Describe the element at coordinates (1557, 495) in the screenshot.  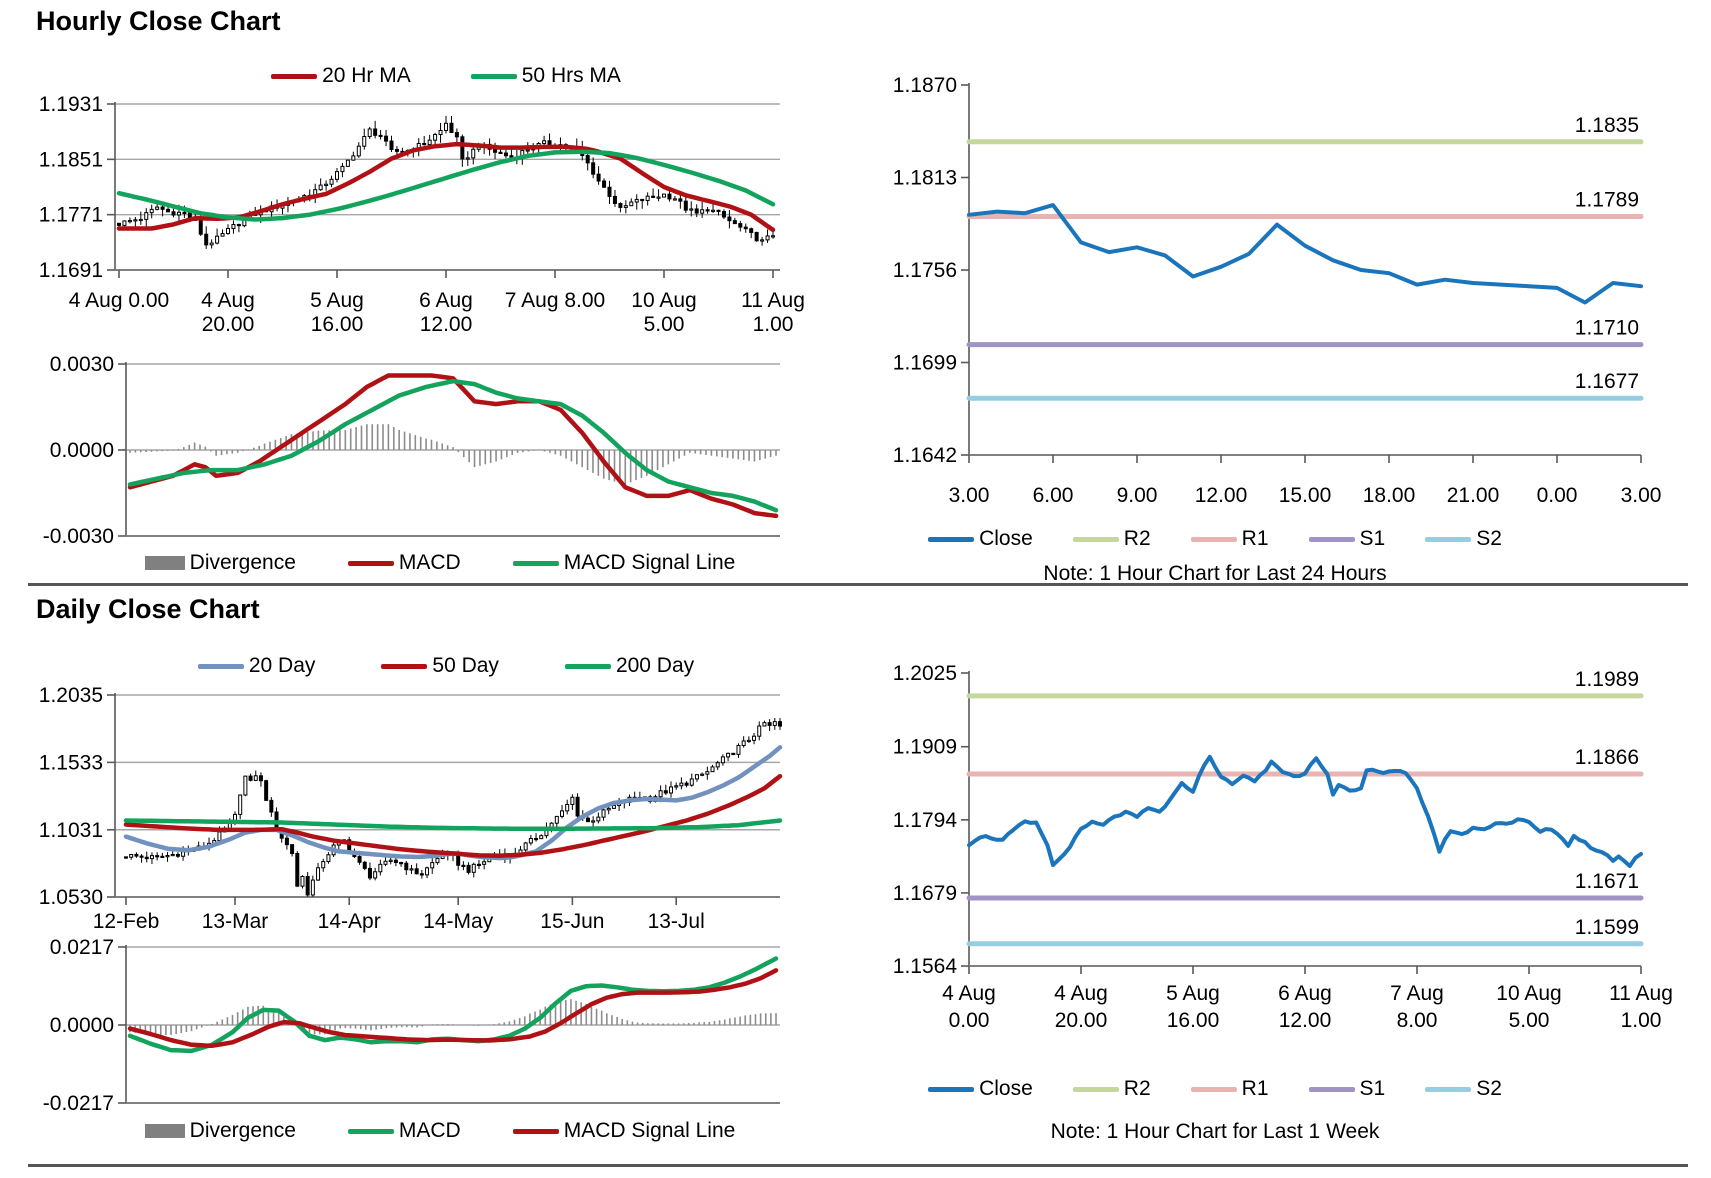
I see `x-axis-label: 0.00` at that location.